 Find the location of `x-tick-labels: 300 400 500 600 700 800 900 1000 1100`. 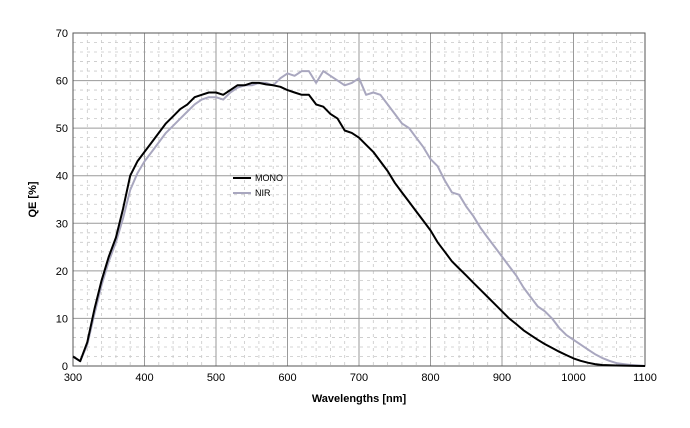

x-tick-labels: 300 400 500 600 700 800 900 1000 1100 is located at coordinates (360, 378).